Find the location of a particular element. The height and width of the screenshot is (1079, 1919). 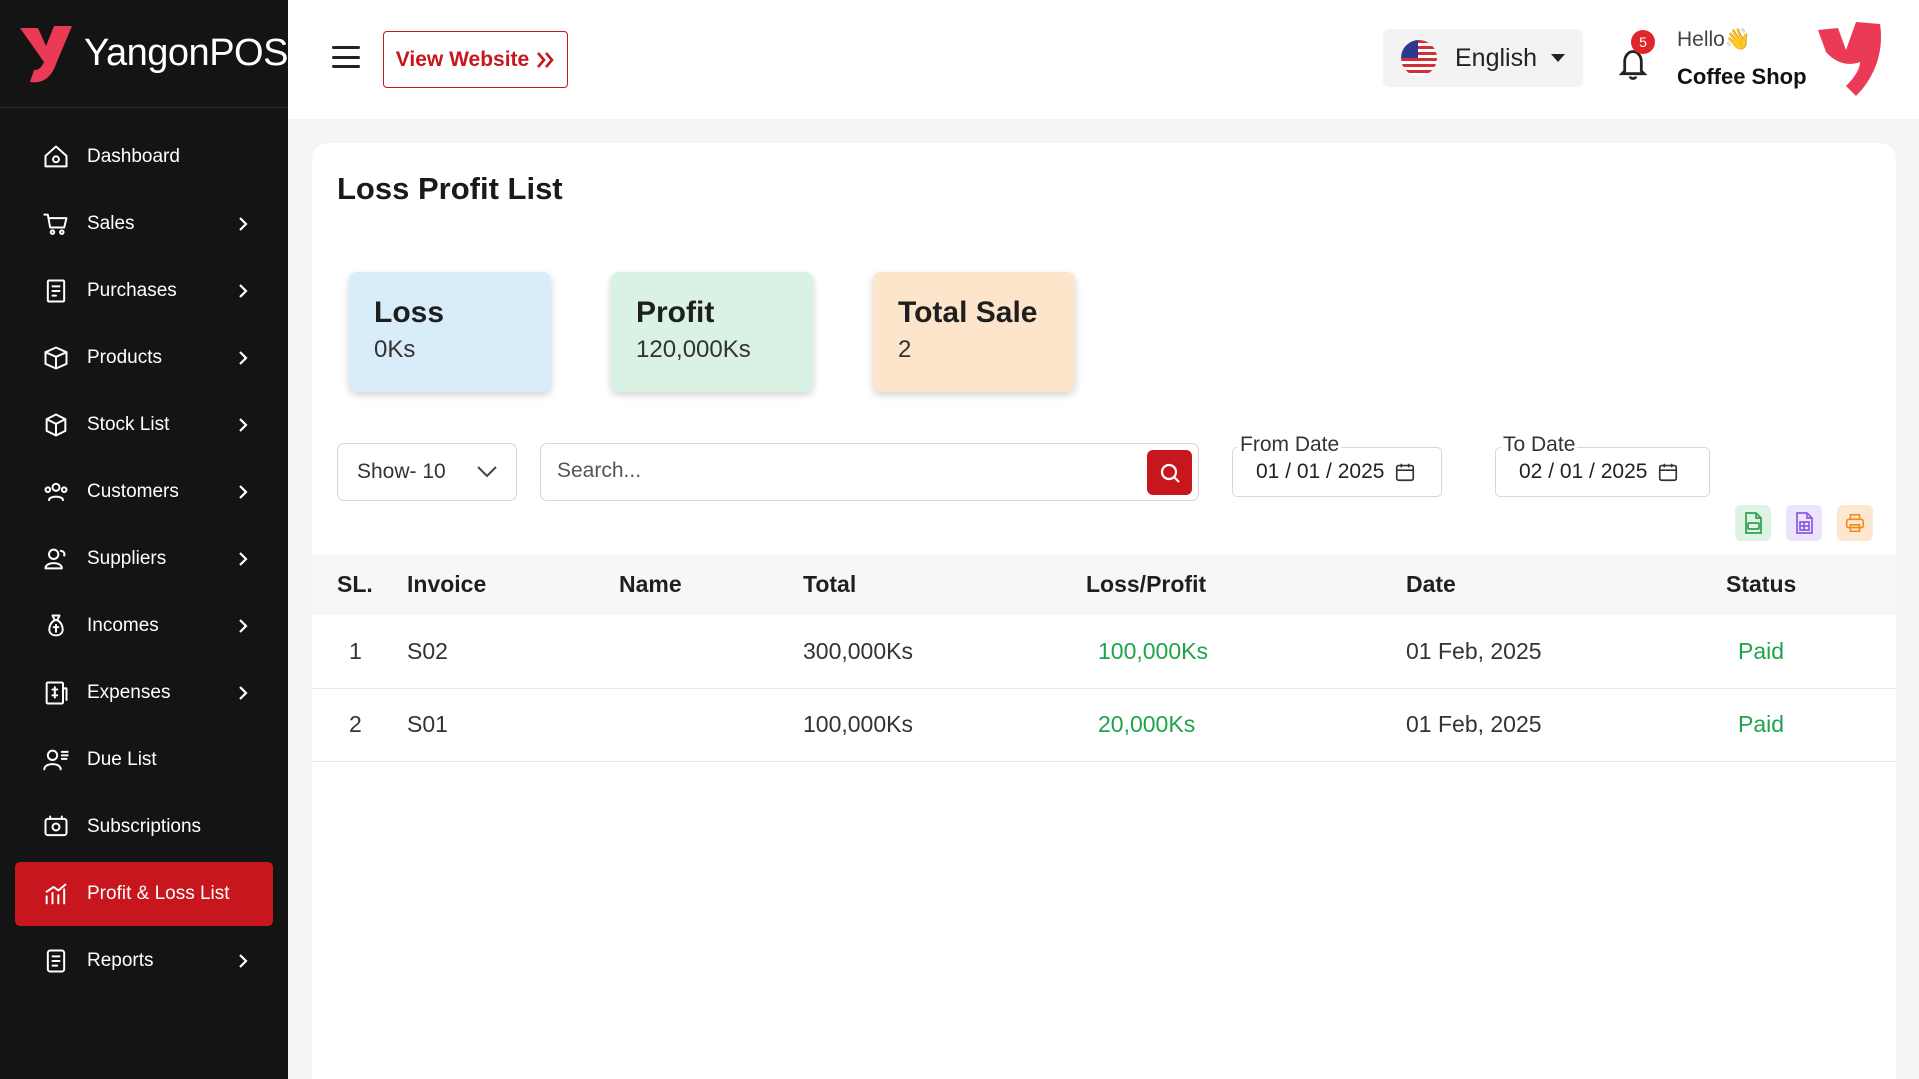

yangonpos-logo-icon is located at coordinates (46, 53).